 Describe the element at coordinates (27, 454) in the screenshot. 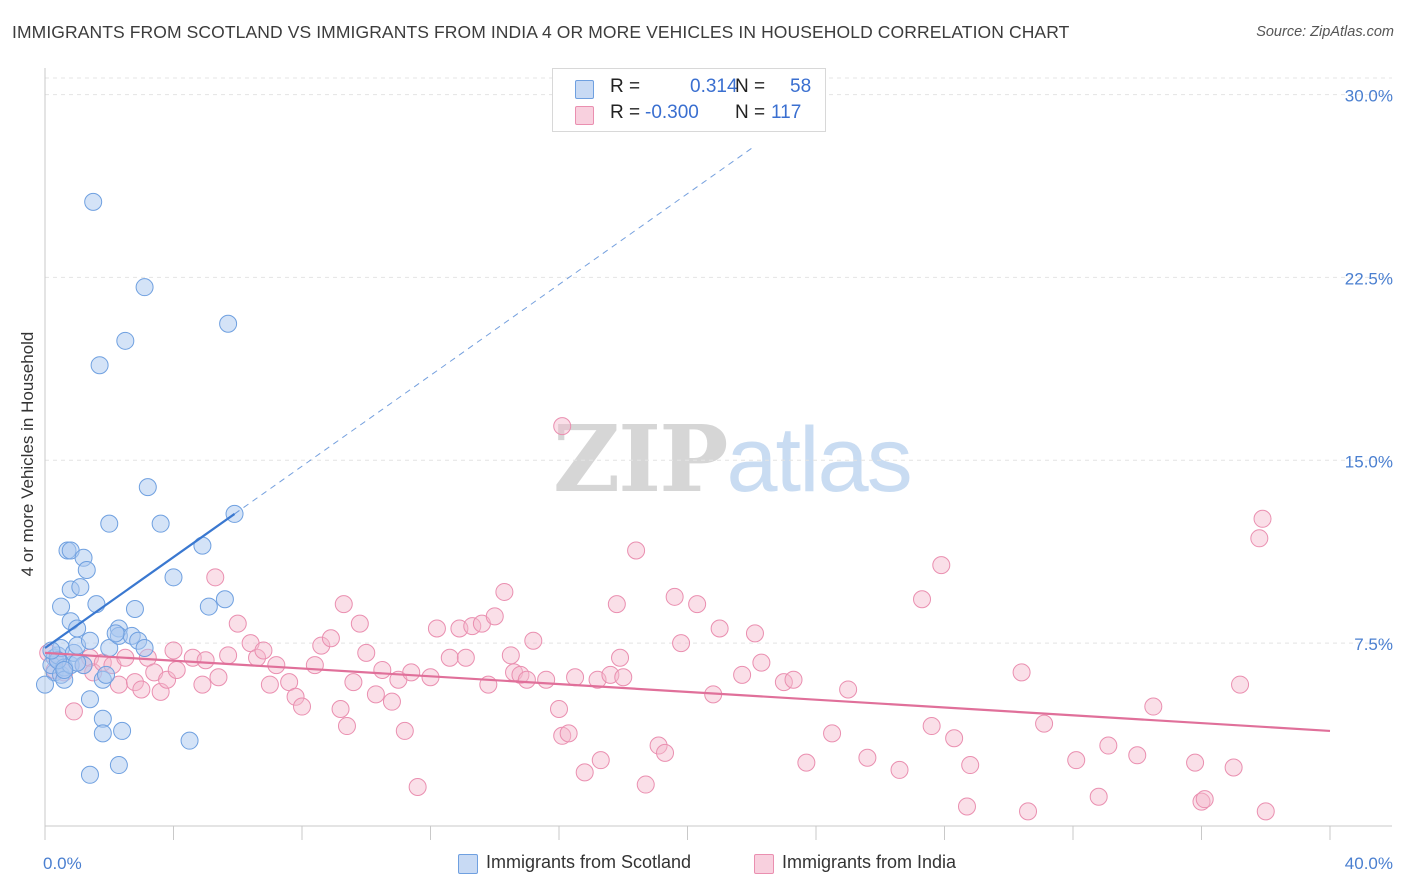

I see `y-axis-title: 4 or more Vehicles in Household` at that location.